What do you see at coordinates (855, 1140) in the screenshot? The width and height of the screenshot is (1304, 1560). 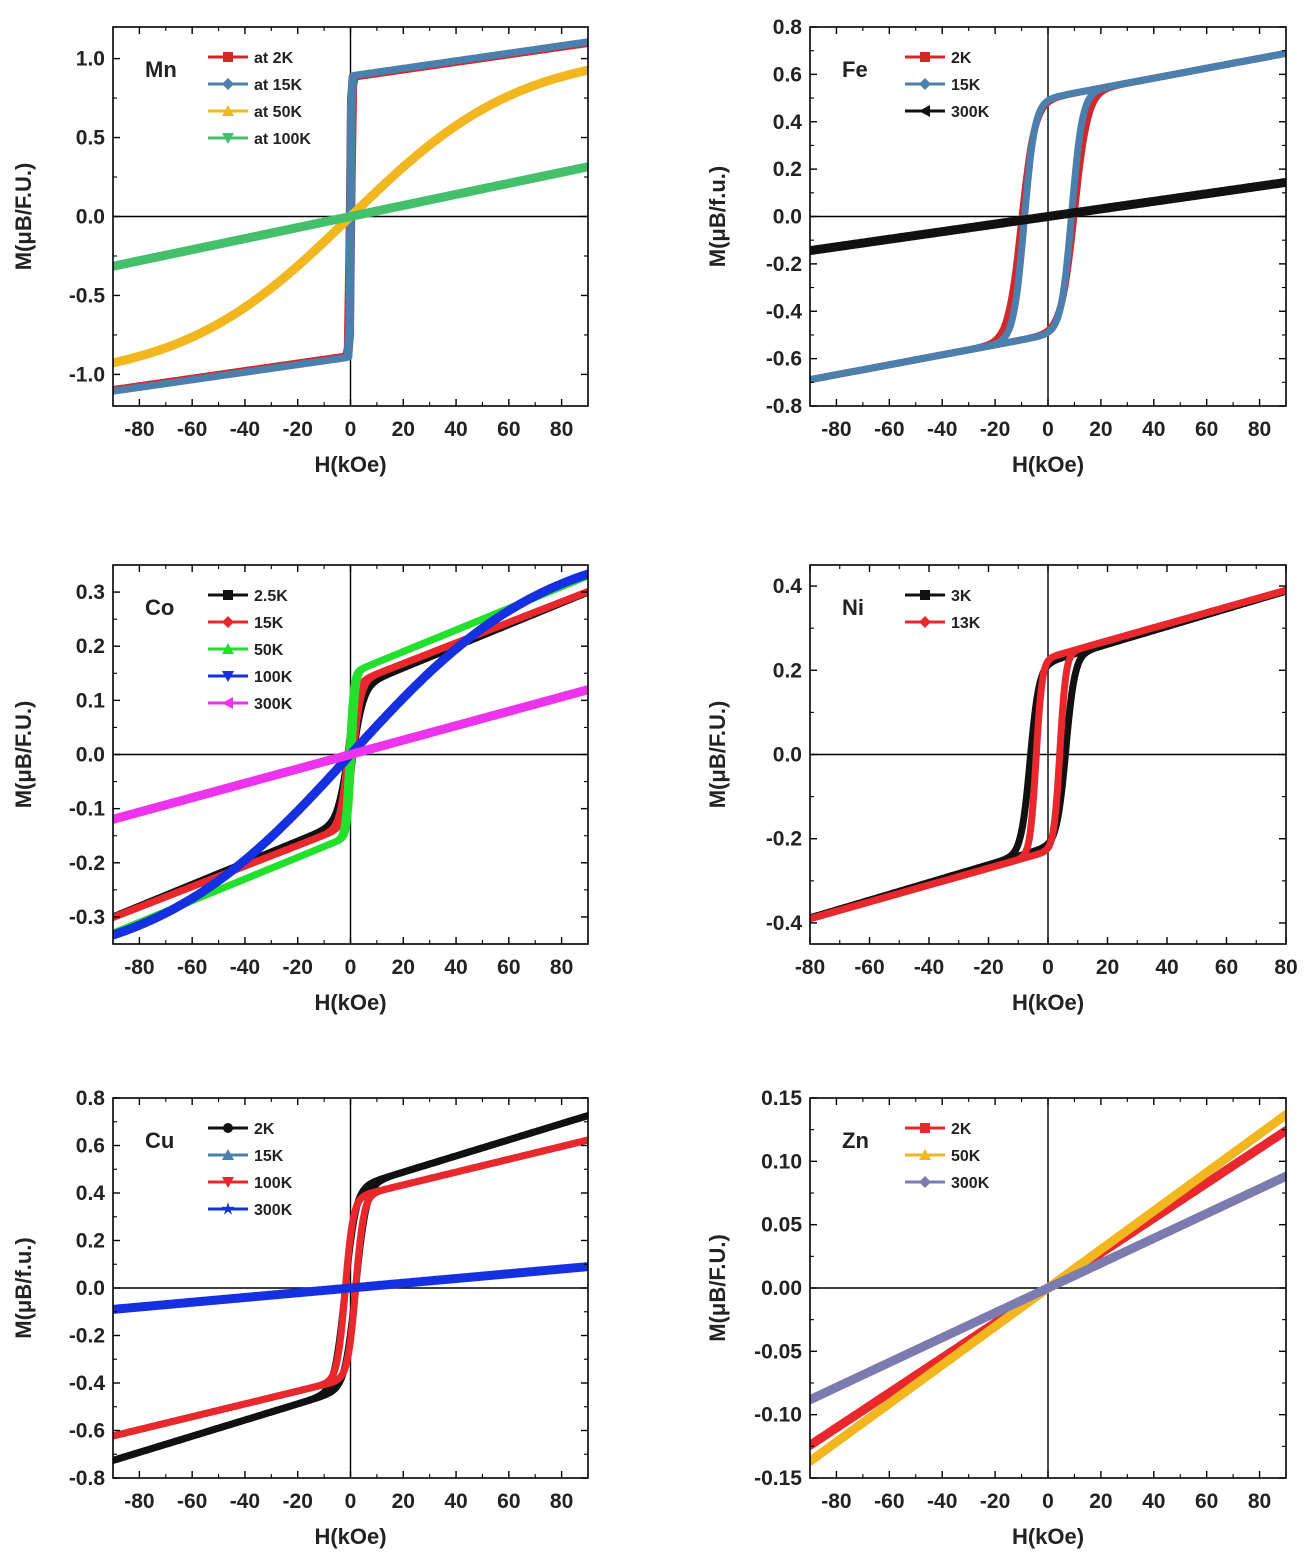 I see `panel-label: Zn` at bounding box center [855, 1140].